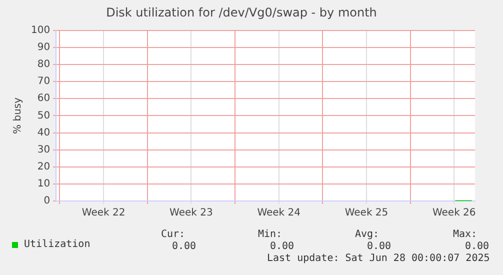 The height and width of the screenshot is (275, 503). What do you see at coordinates (43, 166) in the screenshot?
I see `y-tick-label: 20` at bounding box center [43, 166].